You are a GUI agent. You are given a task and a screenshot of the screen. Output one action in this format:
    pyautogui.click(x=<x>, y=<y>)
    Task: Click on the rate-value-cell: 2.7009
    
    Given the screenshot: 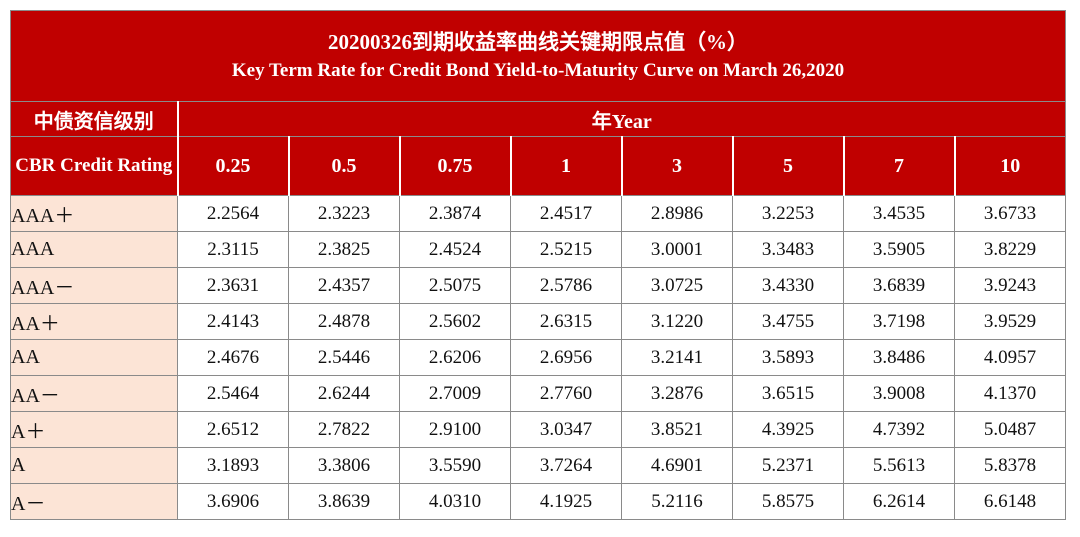 What is the action you would take?
    pyautogui.click(x=455, y=393)
    